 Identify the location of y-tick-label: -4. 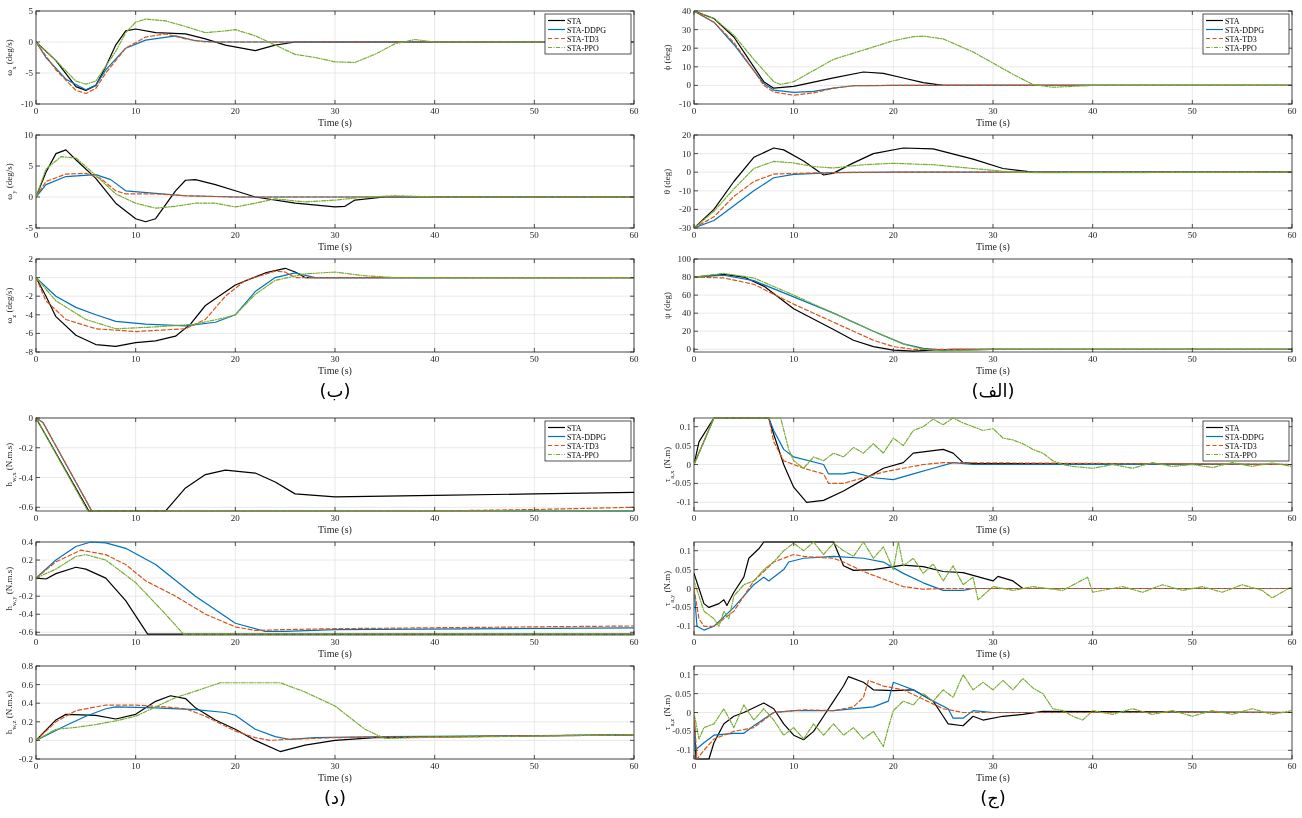
(29, 314).